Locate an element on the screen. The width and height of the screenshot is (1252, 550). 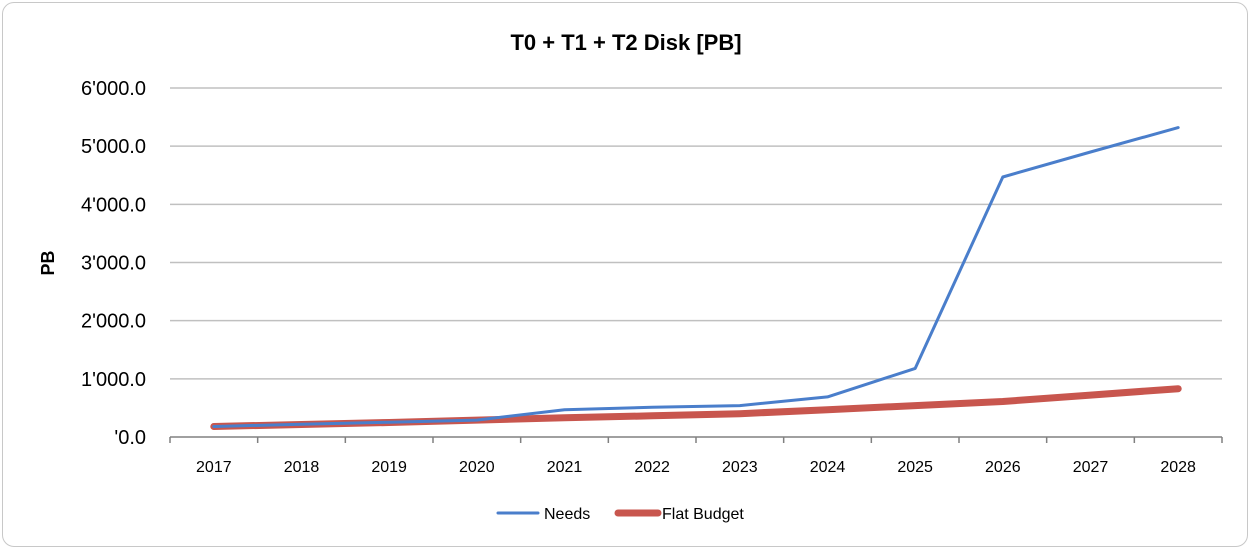
y-tick-label: 4'000.0 is located at coordinates (113, 205).